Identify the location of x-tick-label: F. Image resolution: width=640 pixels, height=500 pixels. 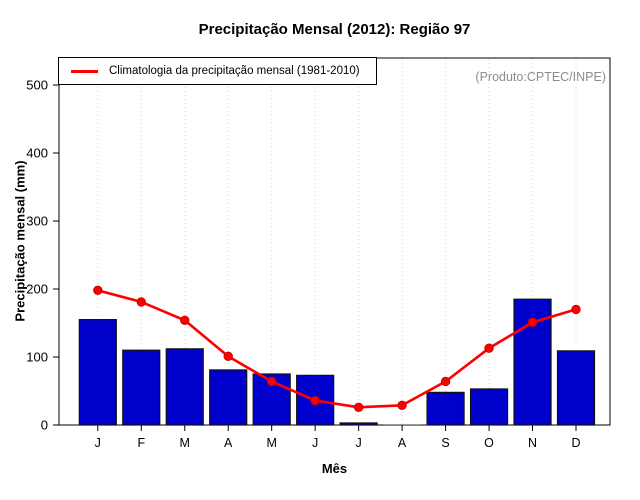
(141, 443).